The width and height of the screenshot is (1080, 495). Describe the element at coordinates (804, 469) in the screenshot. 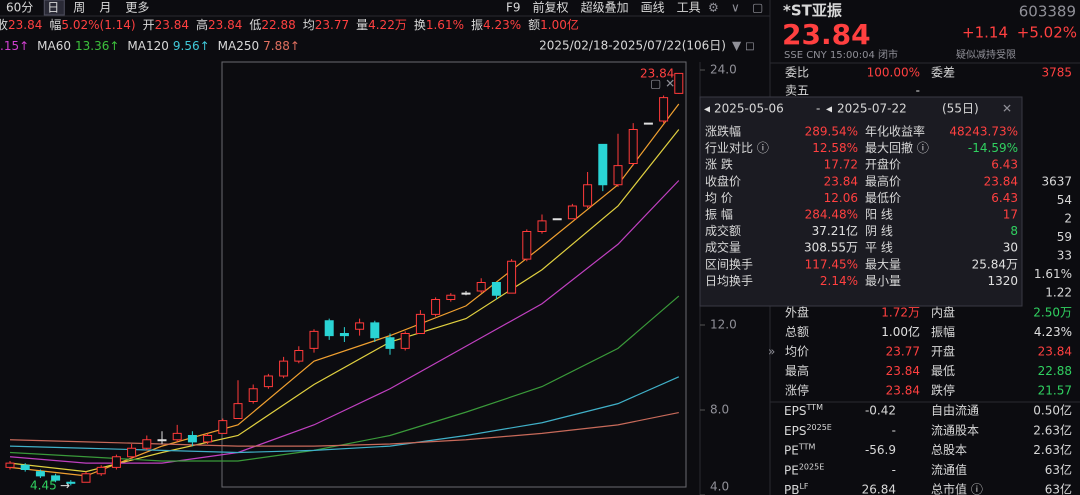

I see `fund-label: PE2025E` at that location.